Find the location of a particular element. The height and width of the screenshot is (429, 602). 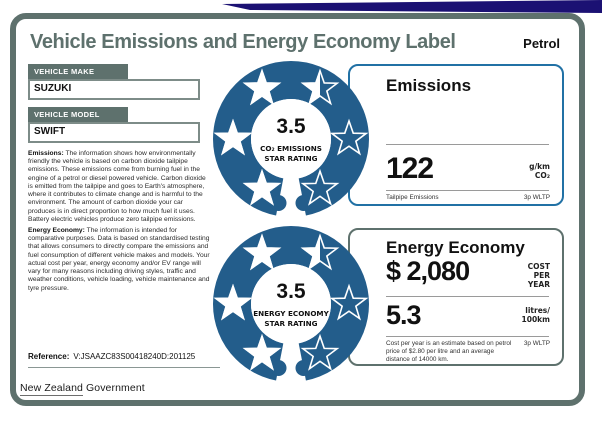

unit-per: PER is located at coordinates (541, 275).